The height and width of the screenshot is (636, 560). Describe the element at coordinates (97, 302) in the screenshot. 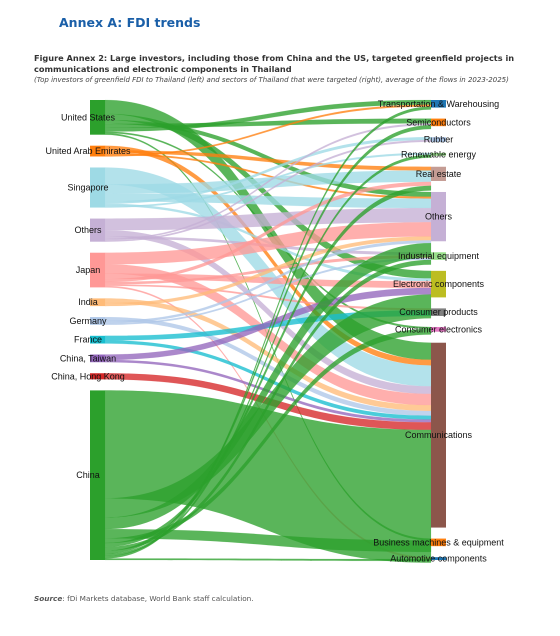

I see `source-node-india` at that location.